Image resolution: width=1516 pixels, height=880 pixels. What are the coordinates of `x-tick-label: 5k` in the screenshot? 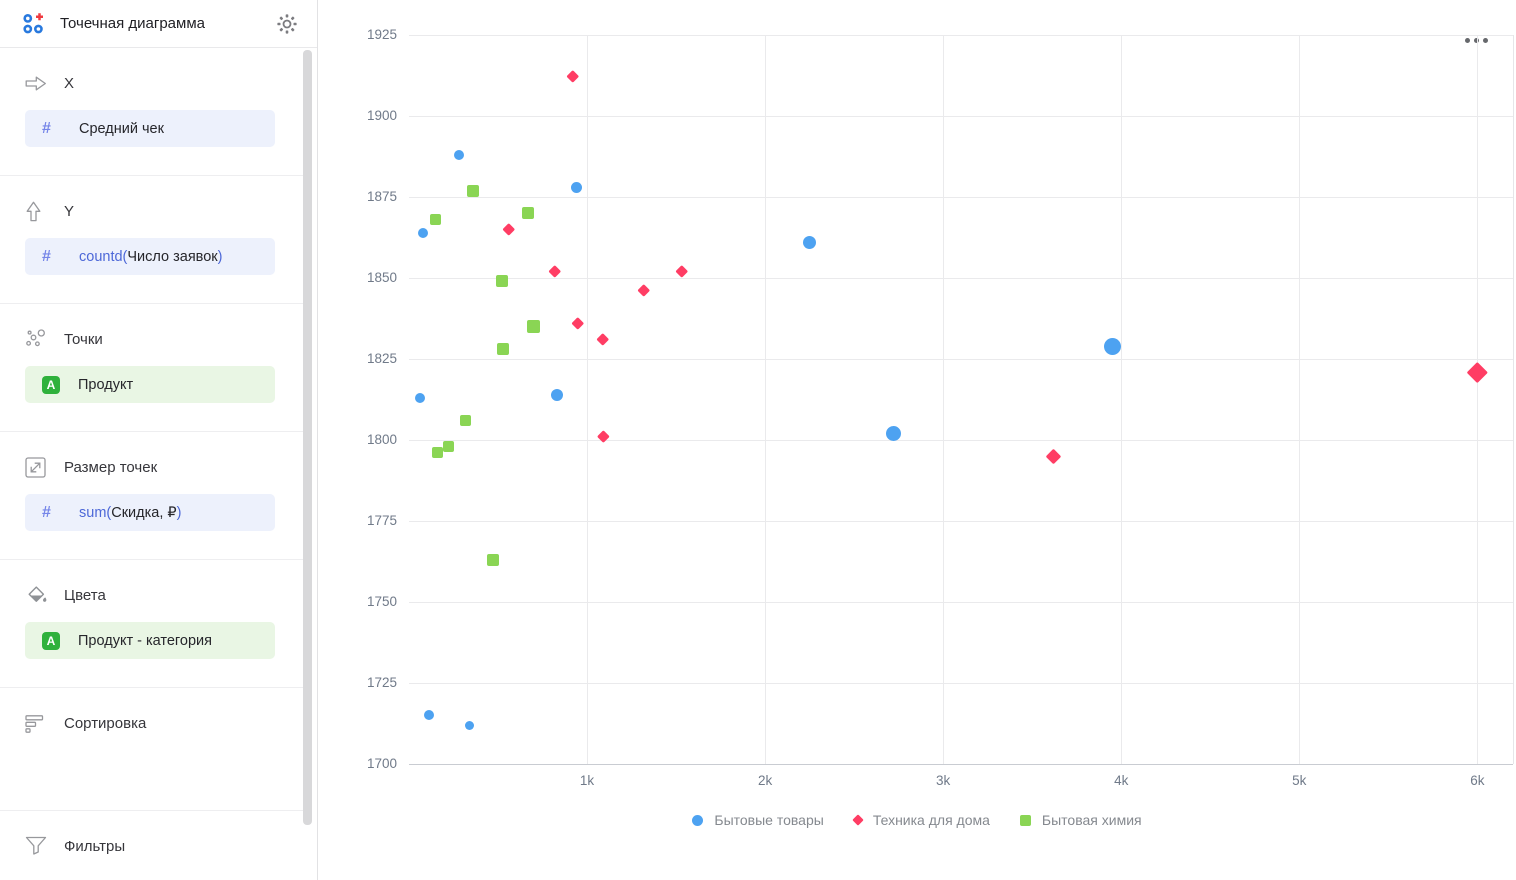 It's located at (1299, 780).